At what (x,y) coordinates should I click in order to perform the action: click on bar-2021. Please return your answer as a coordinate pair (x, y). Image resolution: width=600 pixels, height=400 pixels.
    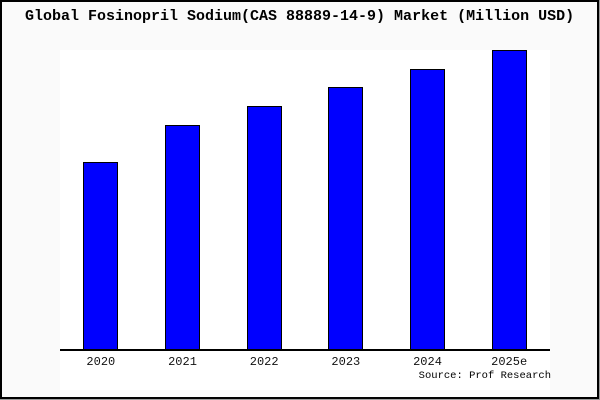
    Looking at the image, I should click on (182, 237).